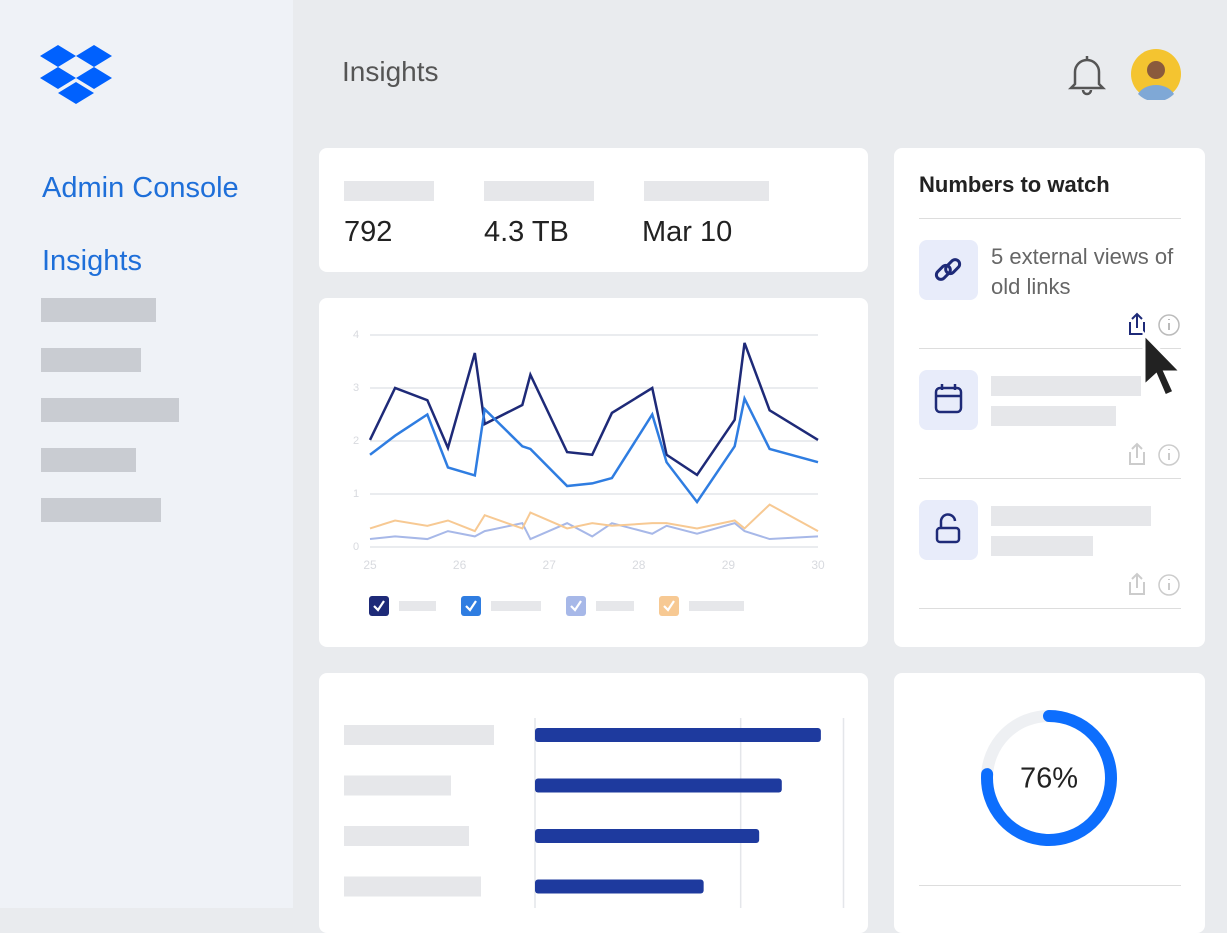 Image resolution: width=1227 pixels, height=933 pixels. Describe the element at coordinates (1087, 74) in the screenshot. I see `bell-icon` at that location.